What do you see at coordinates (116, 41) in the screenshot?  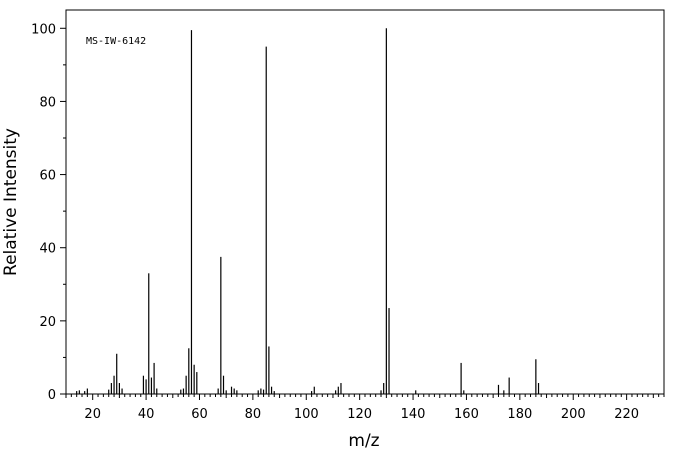 I see `chart-annotation: MS-IW-6142` at bounding box center [116, 41].